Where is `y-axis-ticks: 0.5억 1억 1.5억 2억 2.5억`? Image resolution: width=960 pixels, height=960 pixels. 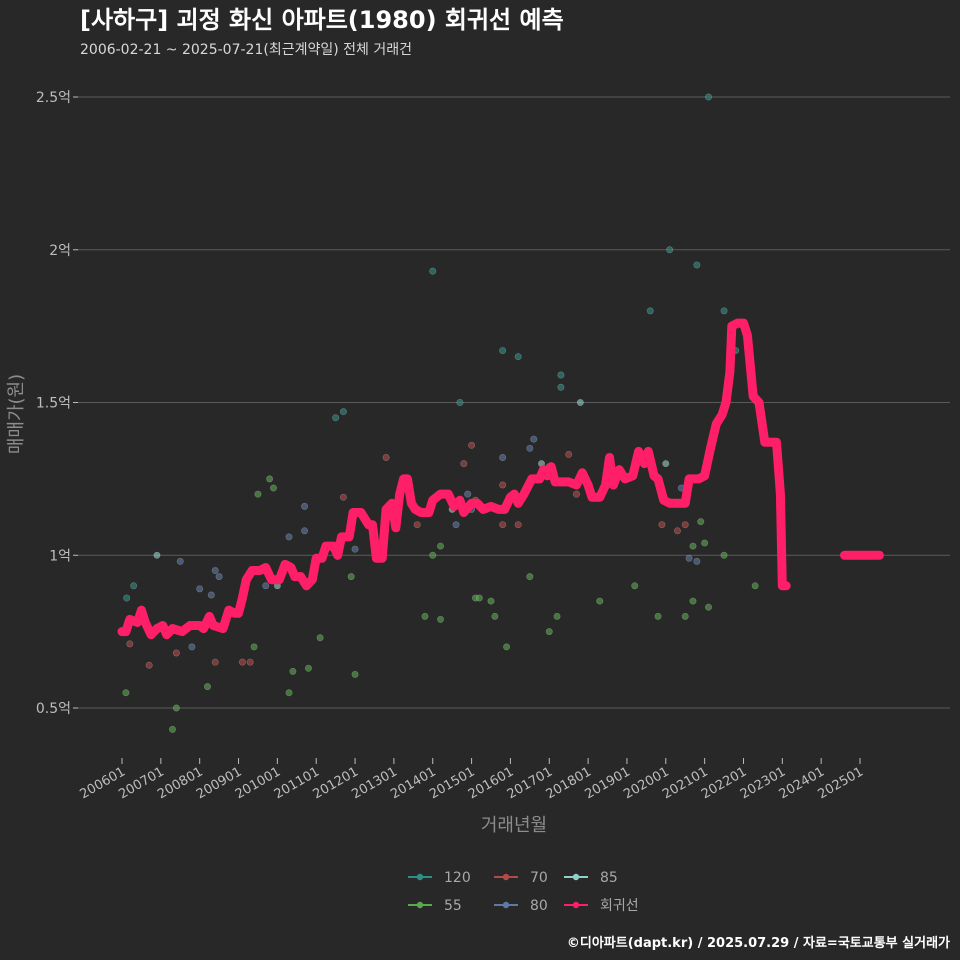 y-axis-ticks: 0.5억 1억 1.5억 2억 2.5억 is located at coordinates (57, 403).